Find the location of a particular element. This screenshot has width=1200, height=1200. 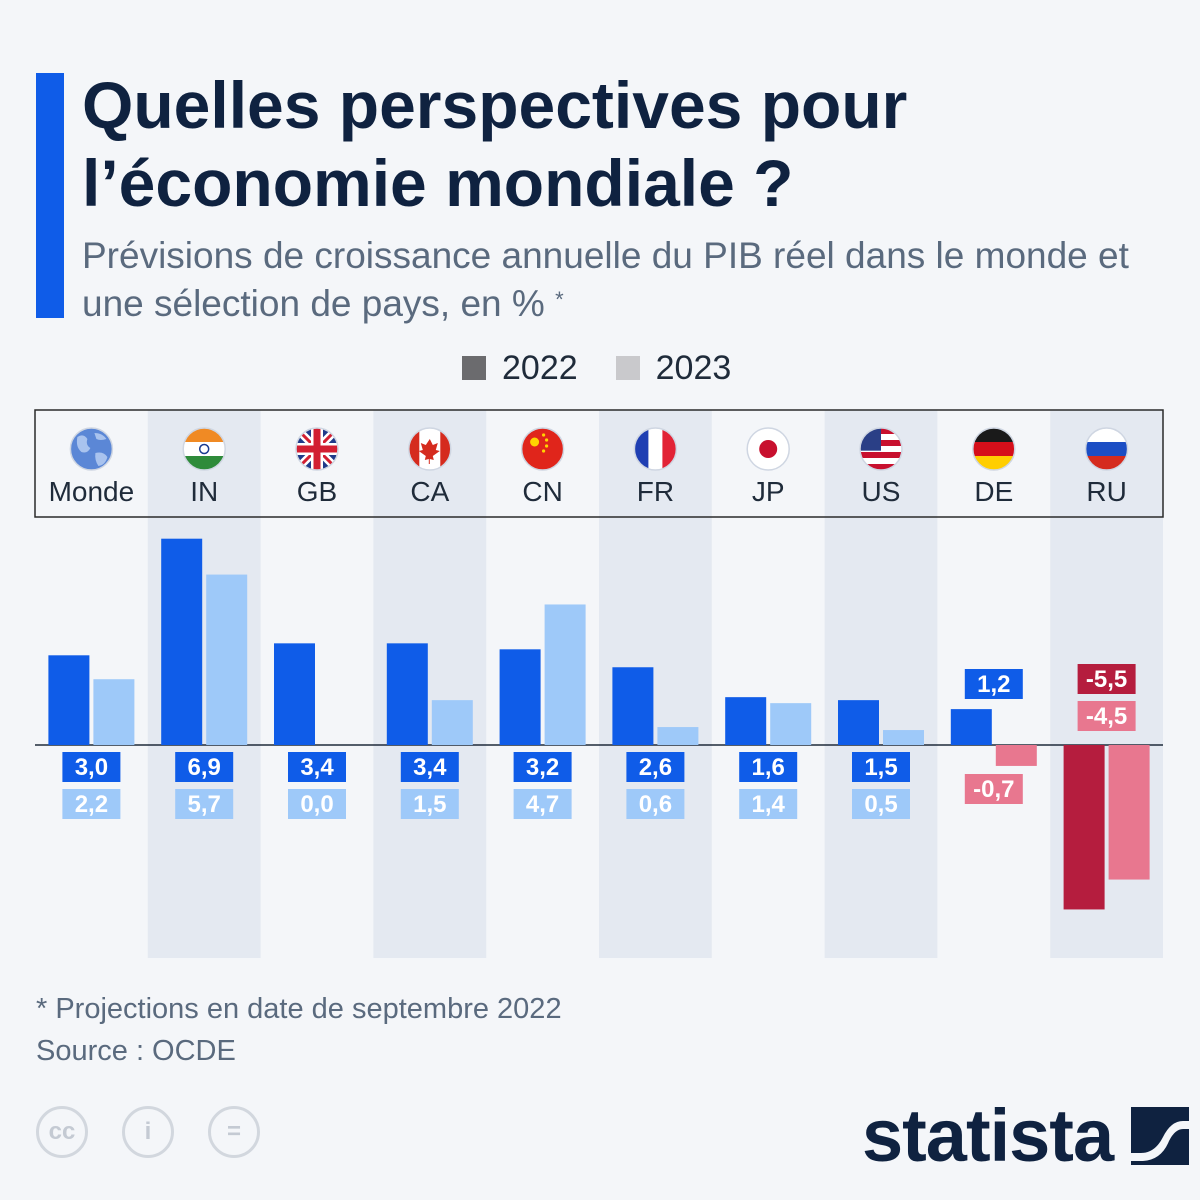

value-label-us-2022-bg is located at coordinates (881, 767).